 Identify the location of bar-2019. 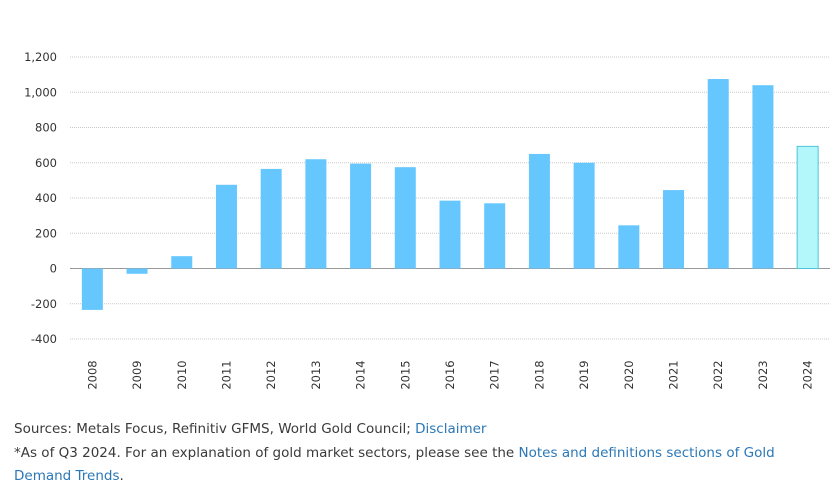
(584, 215).